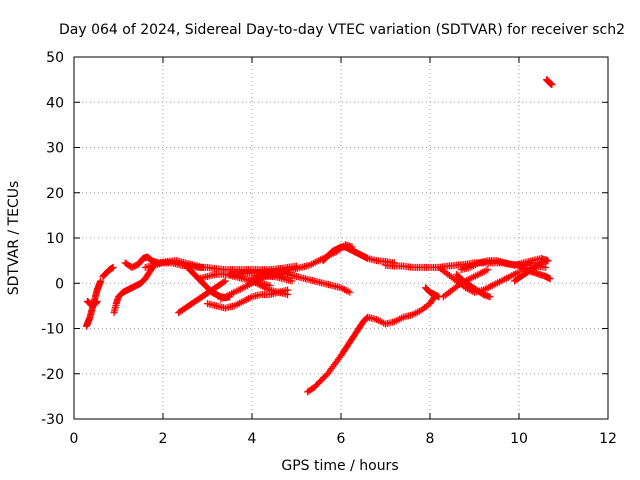  What do you see at coordinates (14, 238) in the screenshot?
I see `y-axis-label: SDTVAR / TECUs` at bounding box center [14, 238].